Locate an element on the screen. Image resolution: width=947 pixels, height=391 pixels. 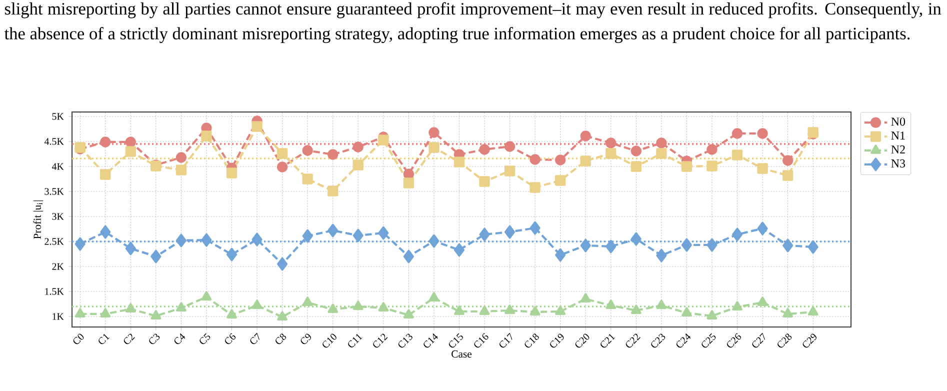
x-tick-label: C18 is located at coordinates (531, 341).